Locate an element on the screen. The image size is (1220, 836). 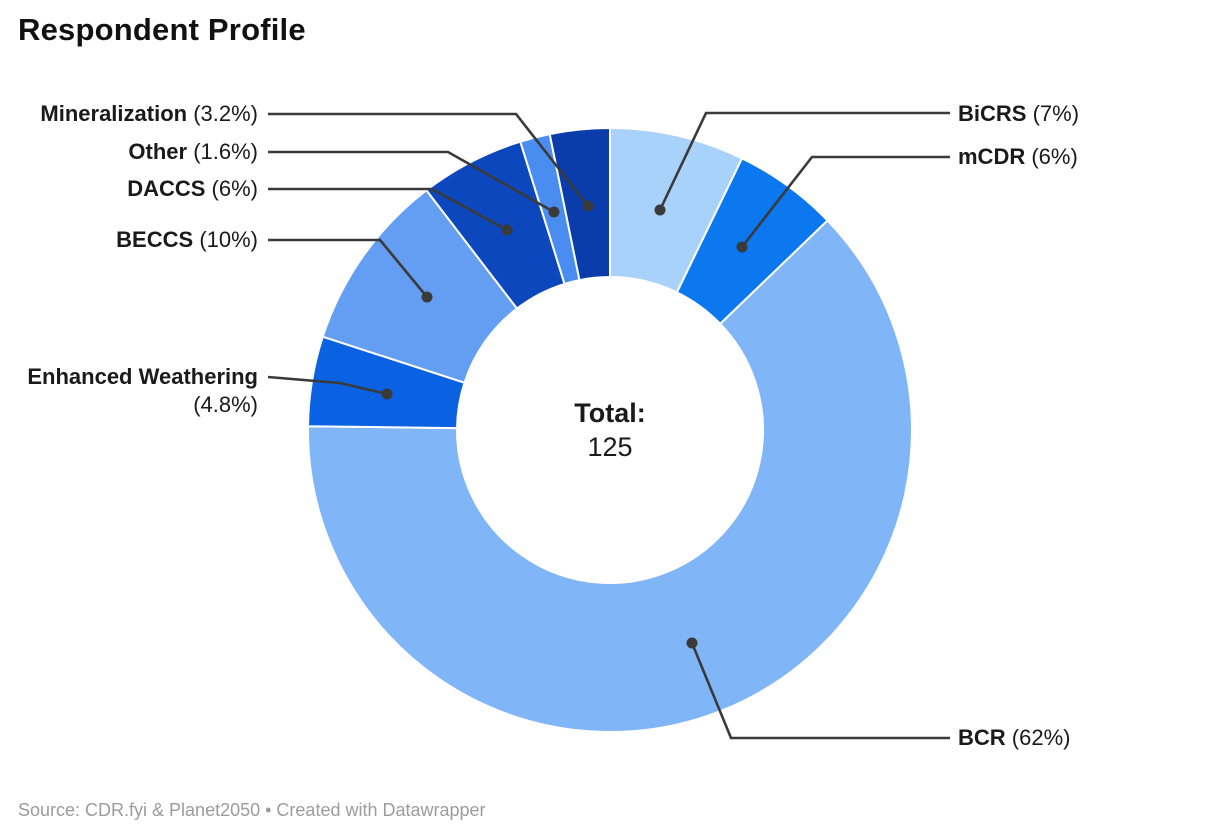
chart-title: Respondent Profile is located at coordinates (162, 29).